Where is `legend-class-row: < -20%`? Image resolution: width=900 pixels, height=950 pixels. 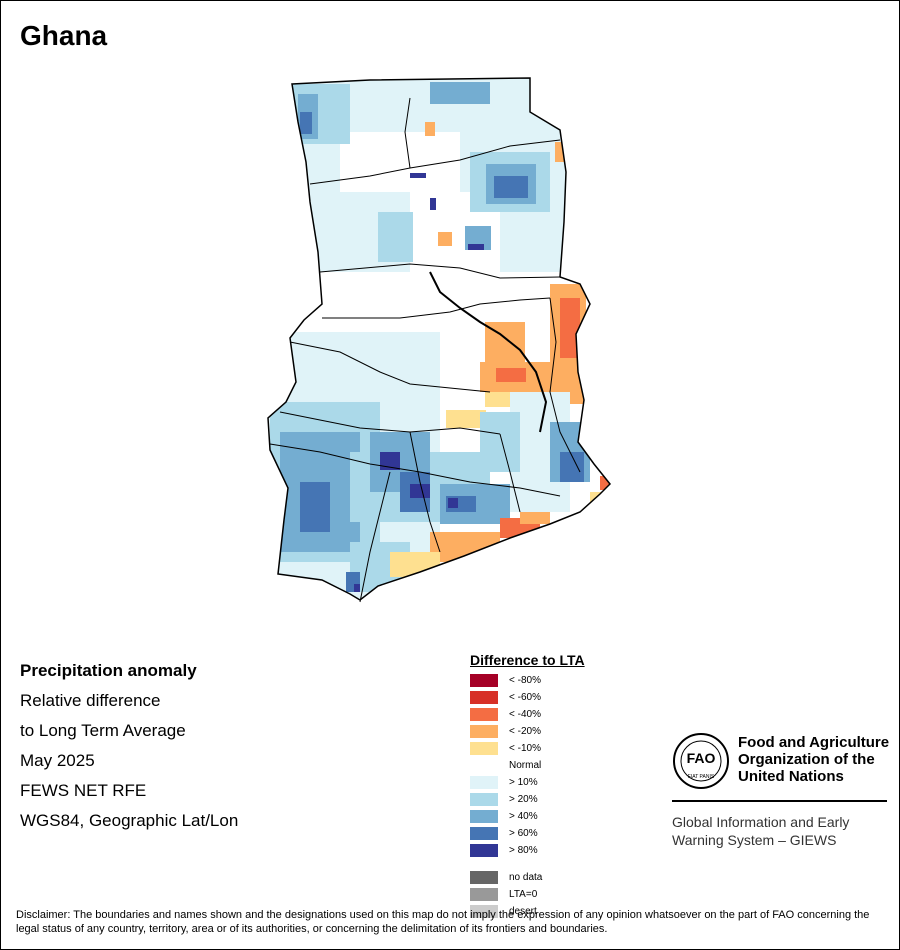
legend-class-row: < -20% is located at coordinates (527, 732).